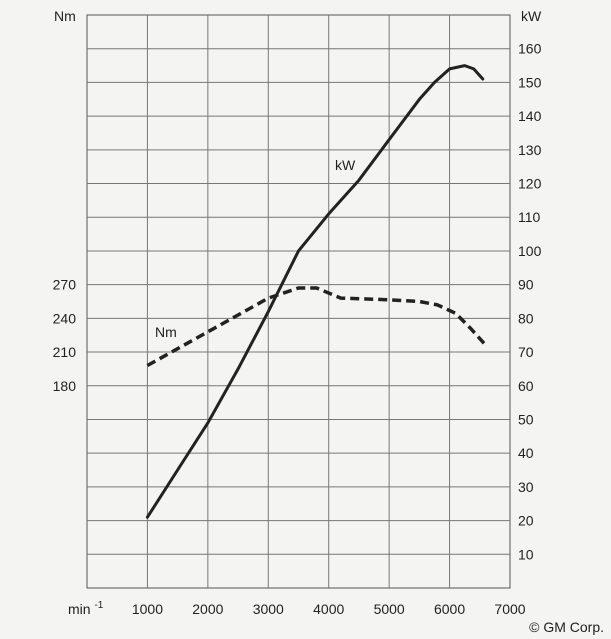 This screenshot has width=611, height=639. I want to click on right-tick-label-130: 130, so click(530, 150).